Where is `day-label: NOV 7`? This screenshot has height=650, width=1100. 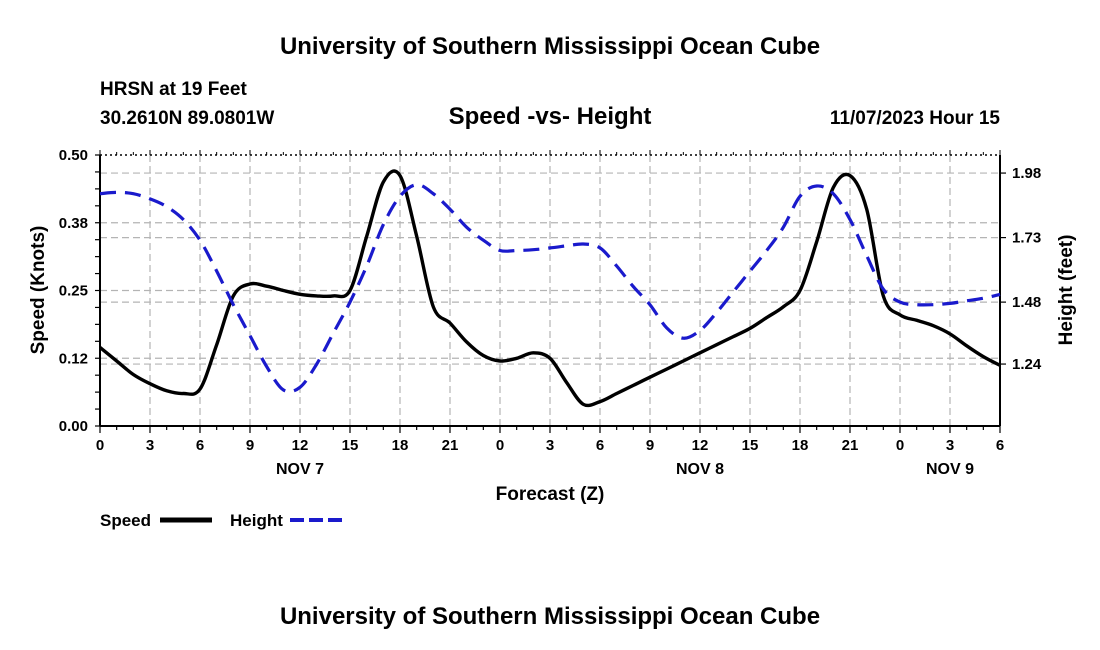 day-label: NOV 7 is located at coordinates (300, 469).